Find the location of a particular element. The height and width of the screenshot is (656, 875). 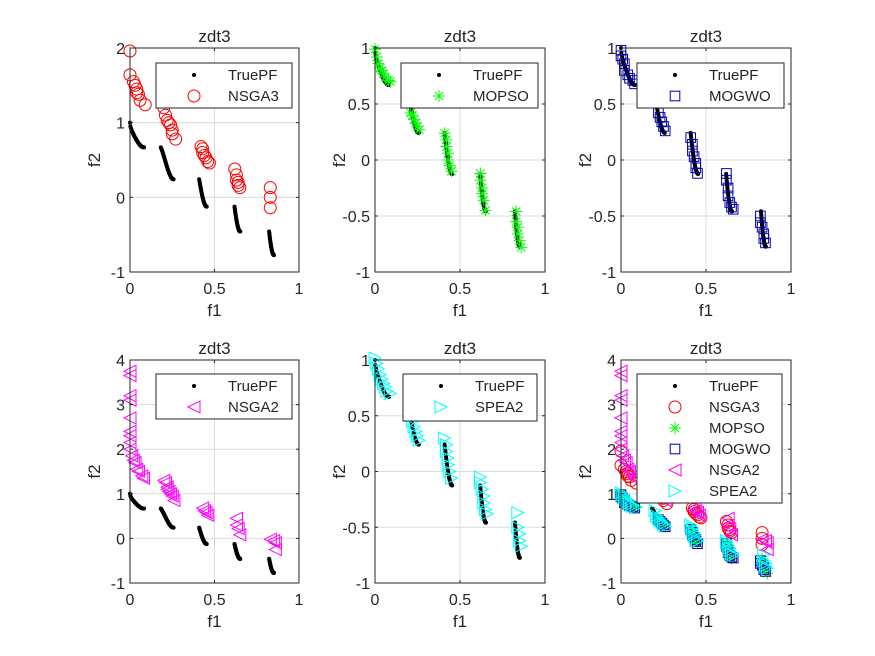

legend: TruePF NSGA3 MOPSO MOGWO NSGA2 SPEA2 is located at coordinates (709, 438).